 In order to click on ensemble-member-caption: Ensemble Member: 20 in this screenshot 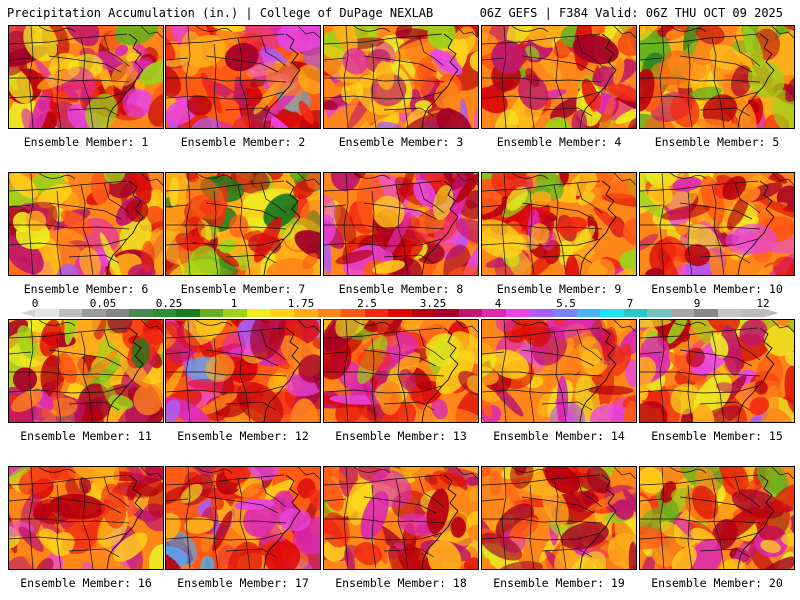, I will do `click(717, 583)`.